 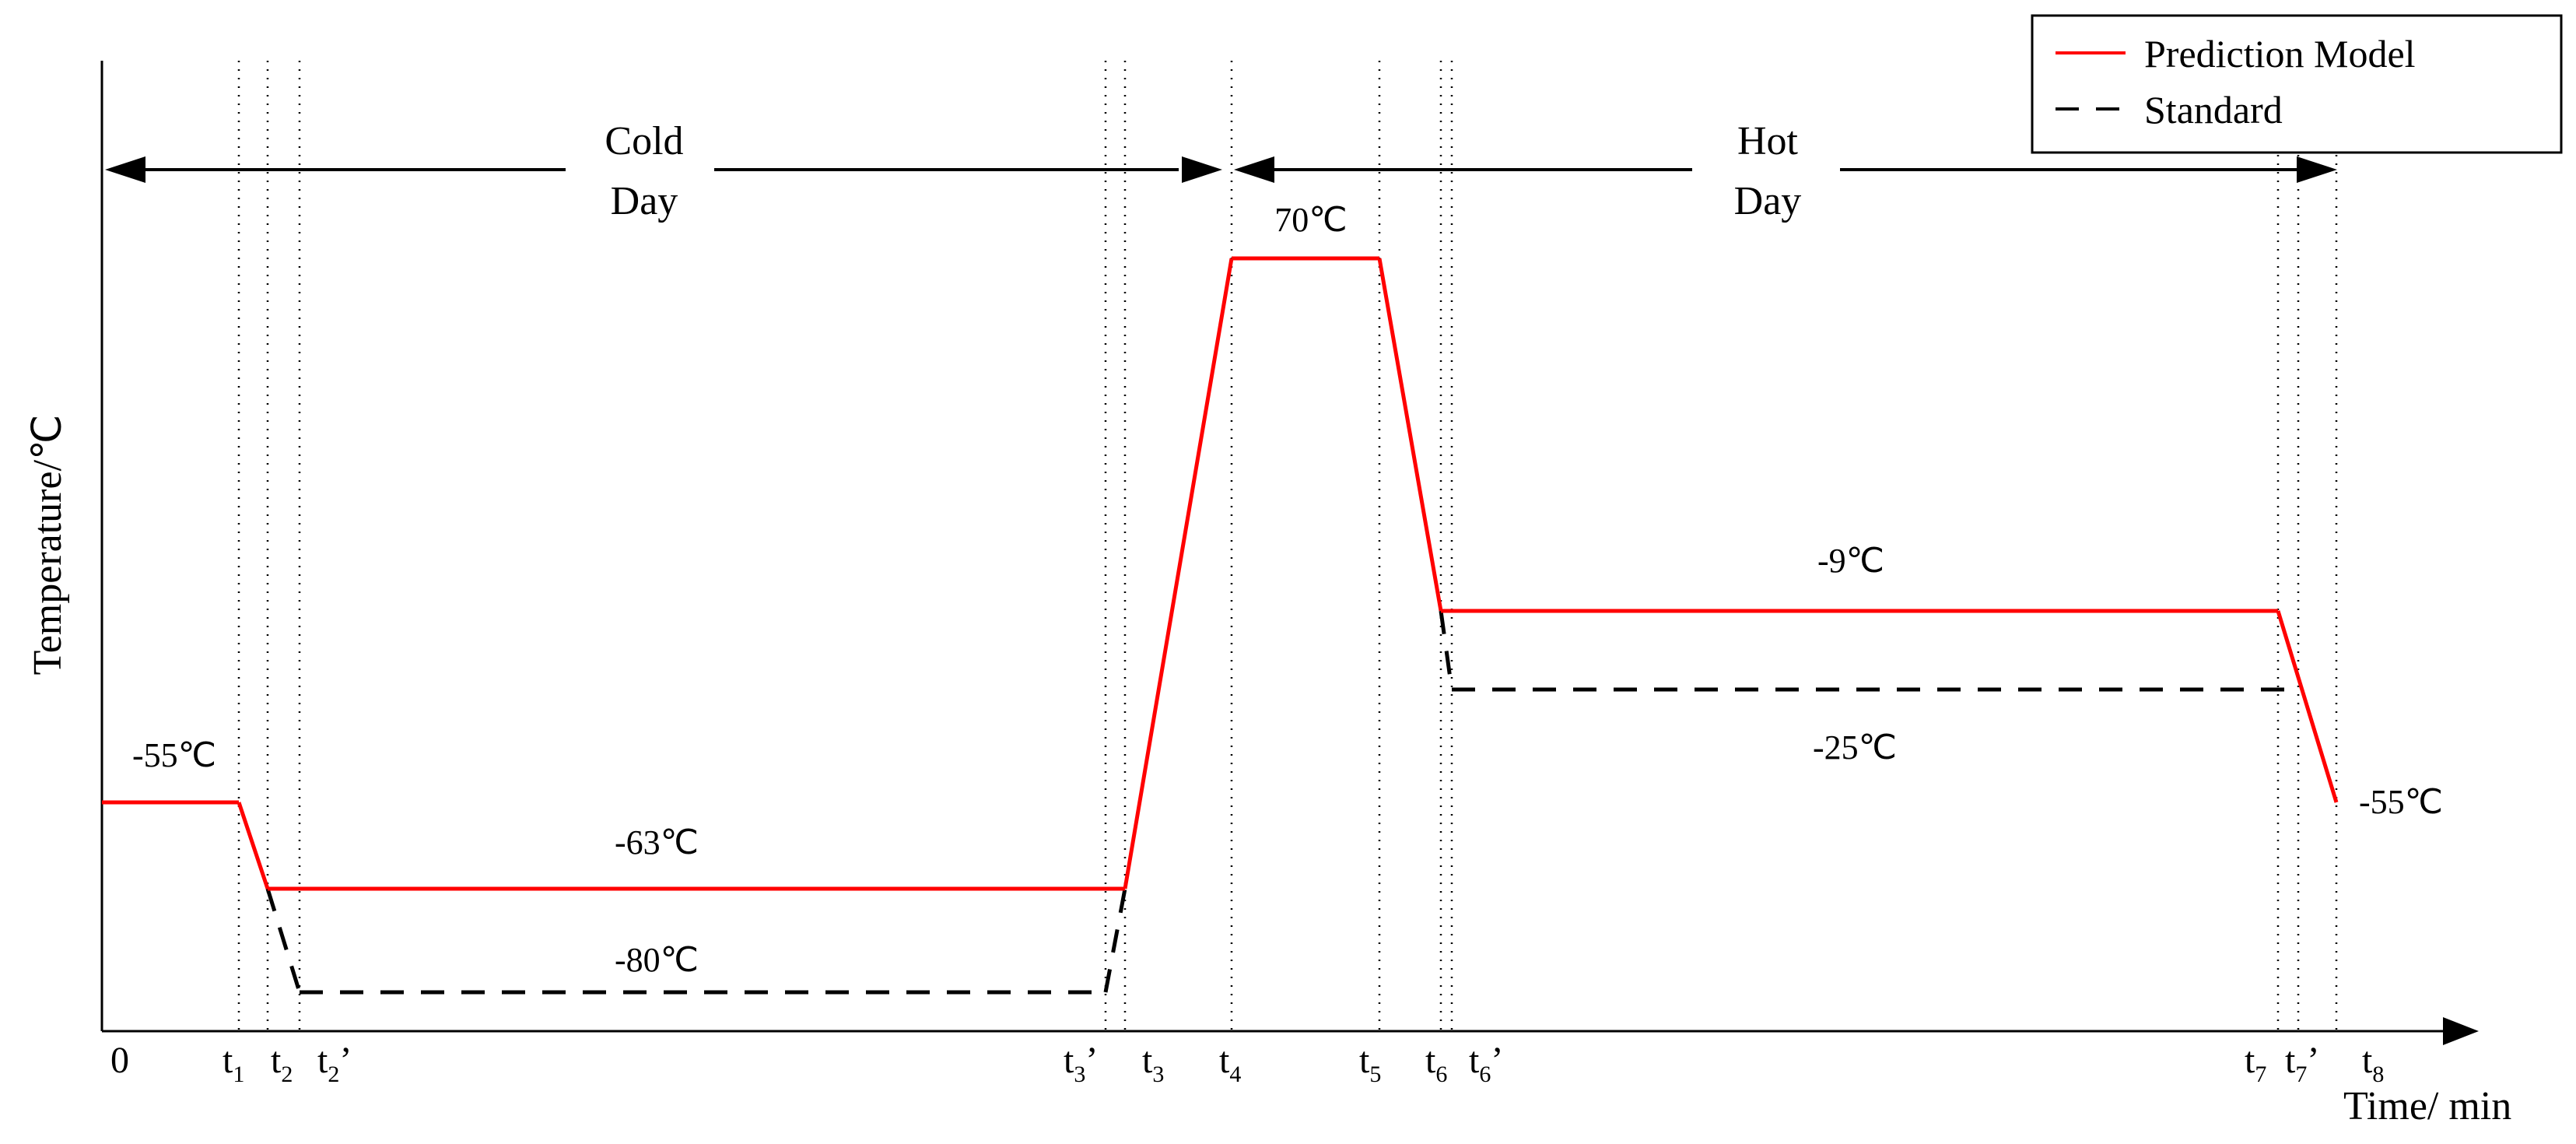 I want to click on cold-day-label-line2: Day, so click(x=644, y=201).